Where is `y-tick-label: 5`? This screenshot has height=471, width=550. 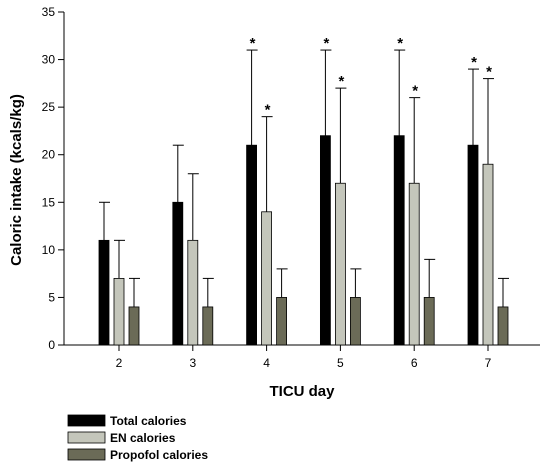
y-tick-label: 5 is located at coordinates (51, 297).